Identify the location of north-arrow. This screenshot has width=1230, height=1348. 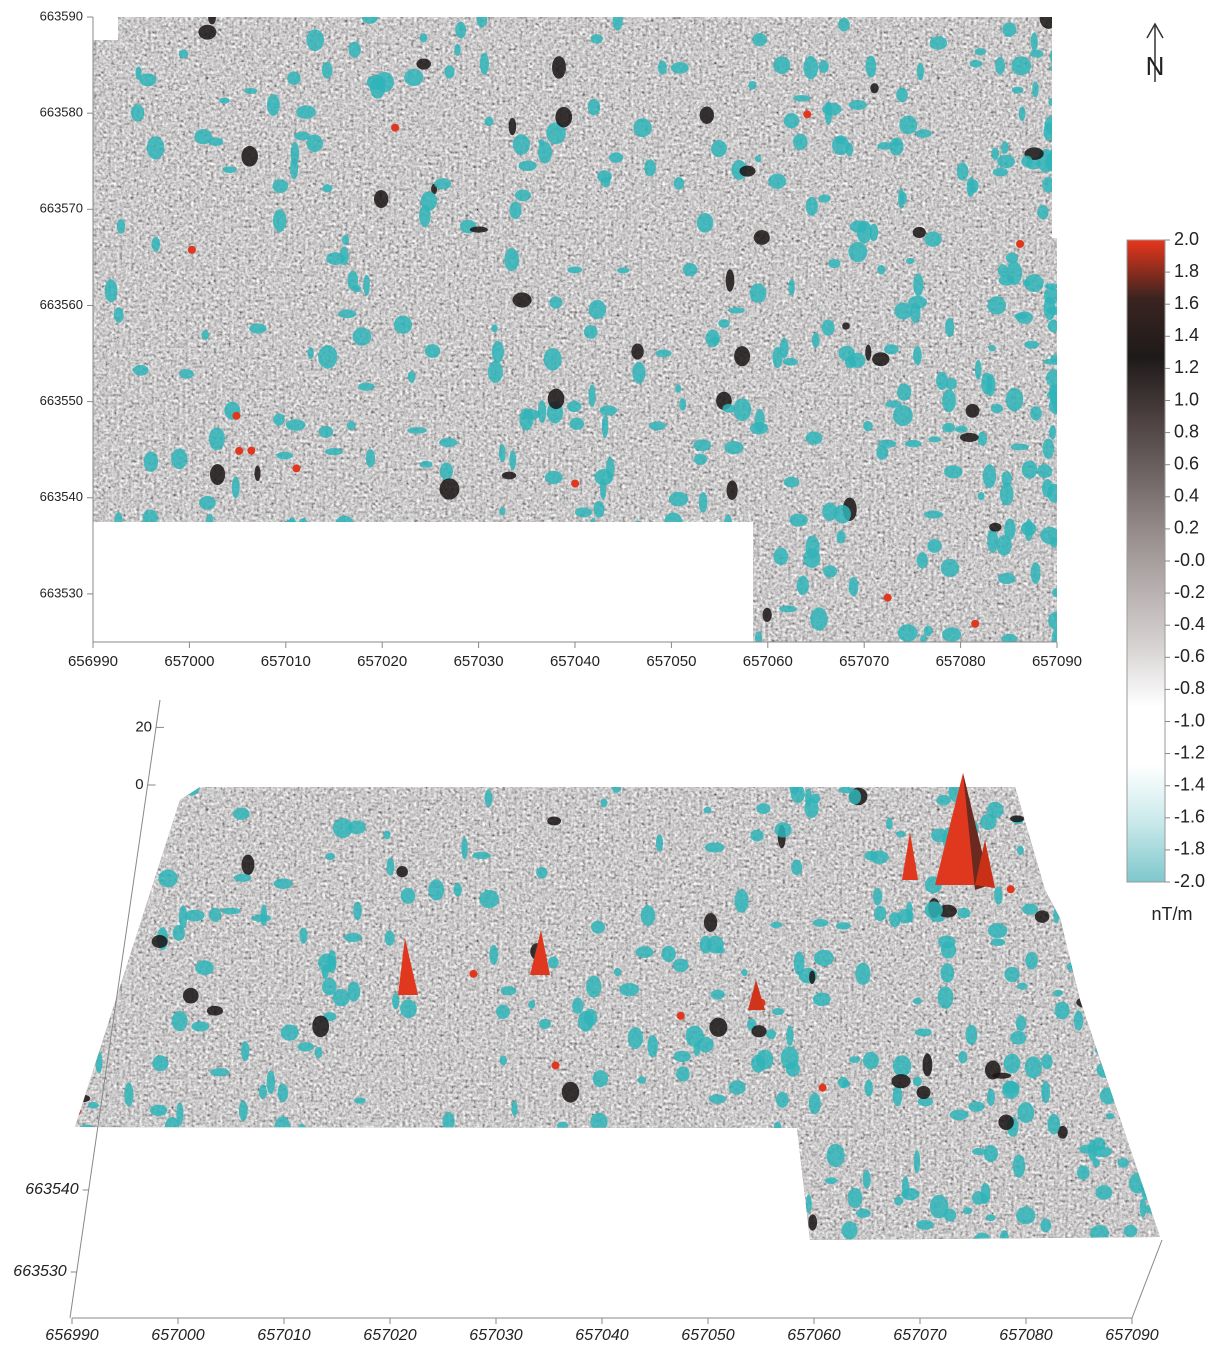
(1155, 52).